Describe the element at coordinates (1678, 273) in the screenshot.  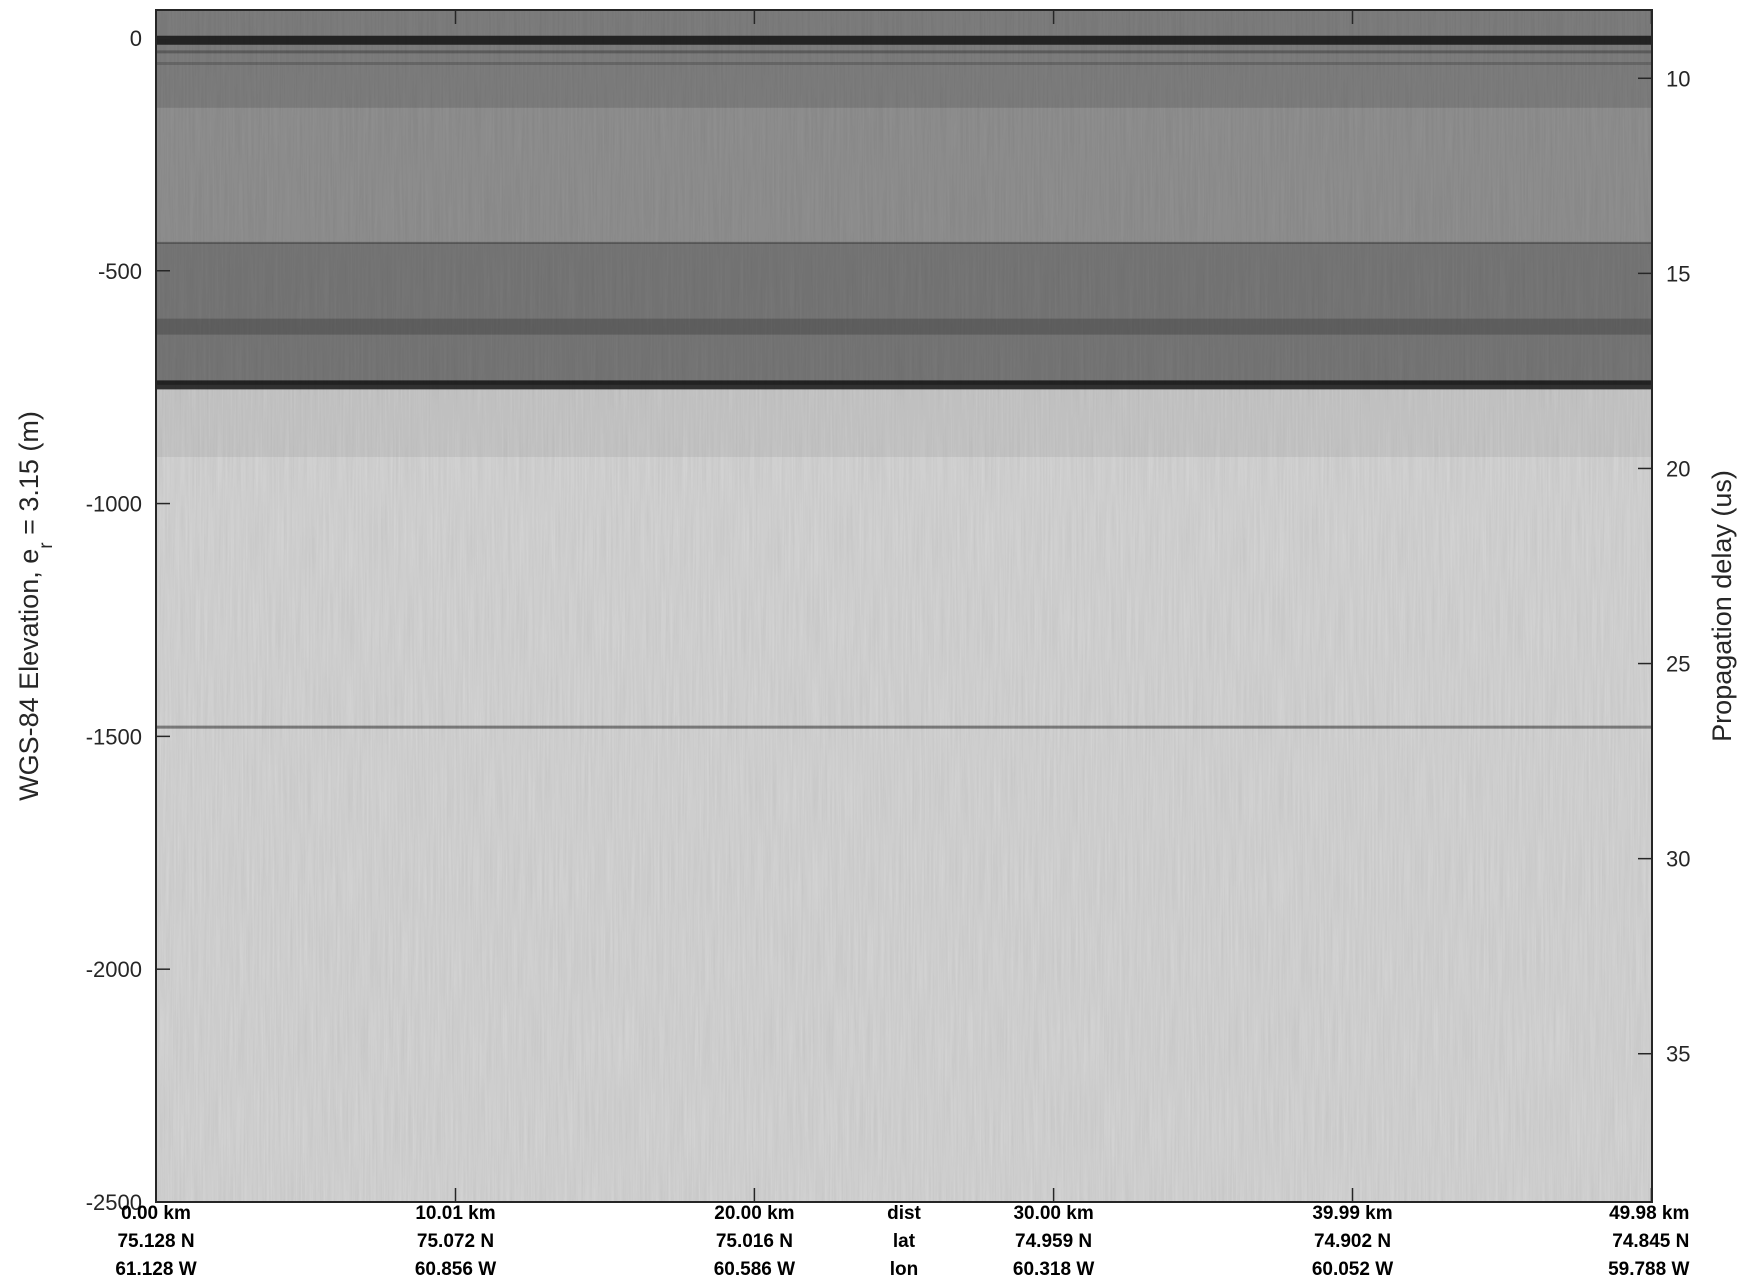
I see `right-tick-label: 15` at that location.